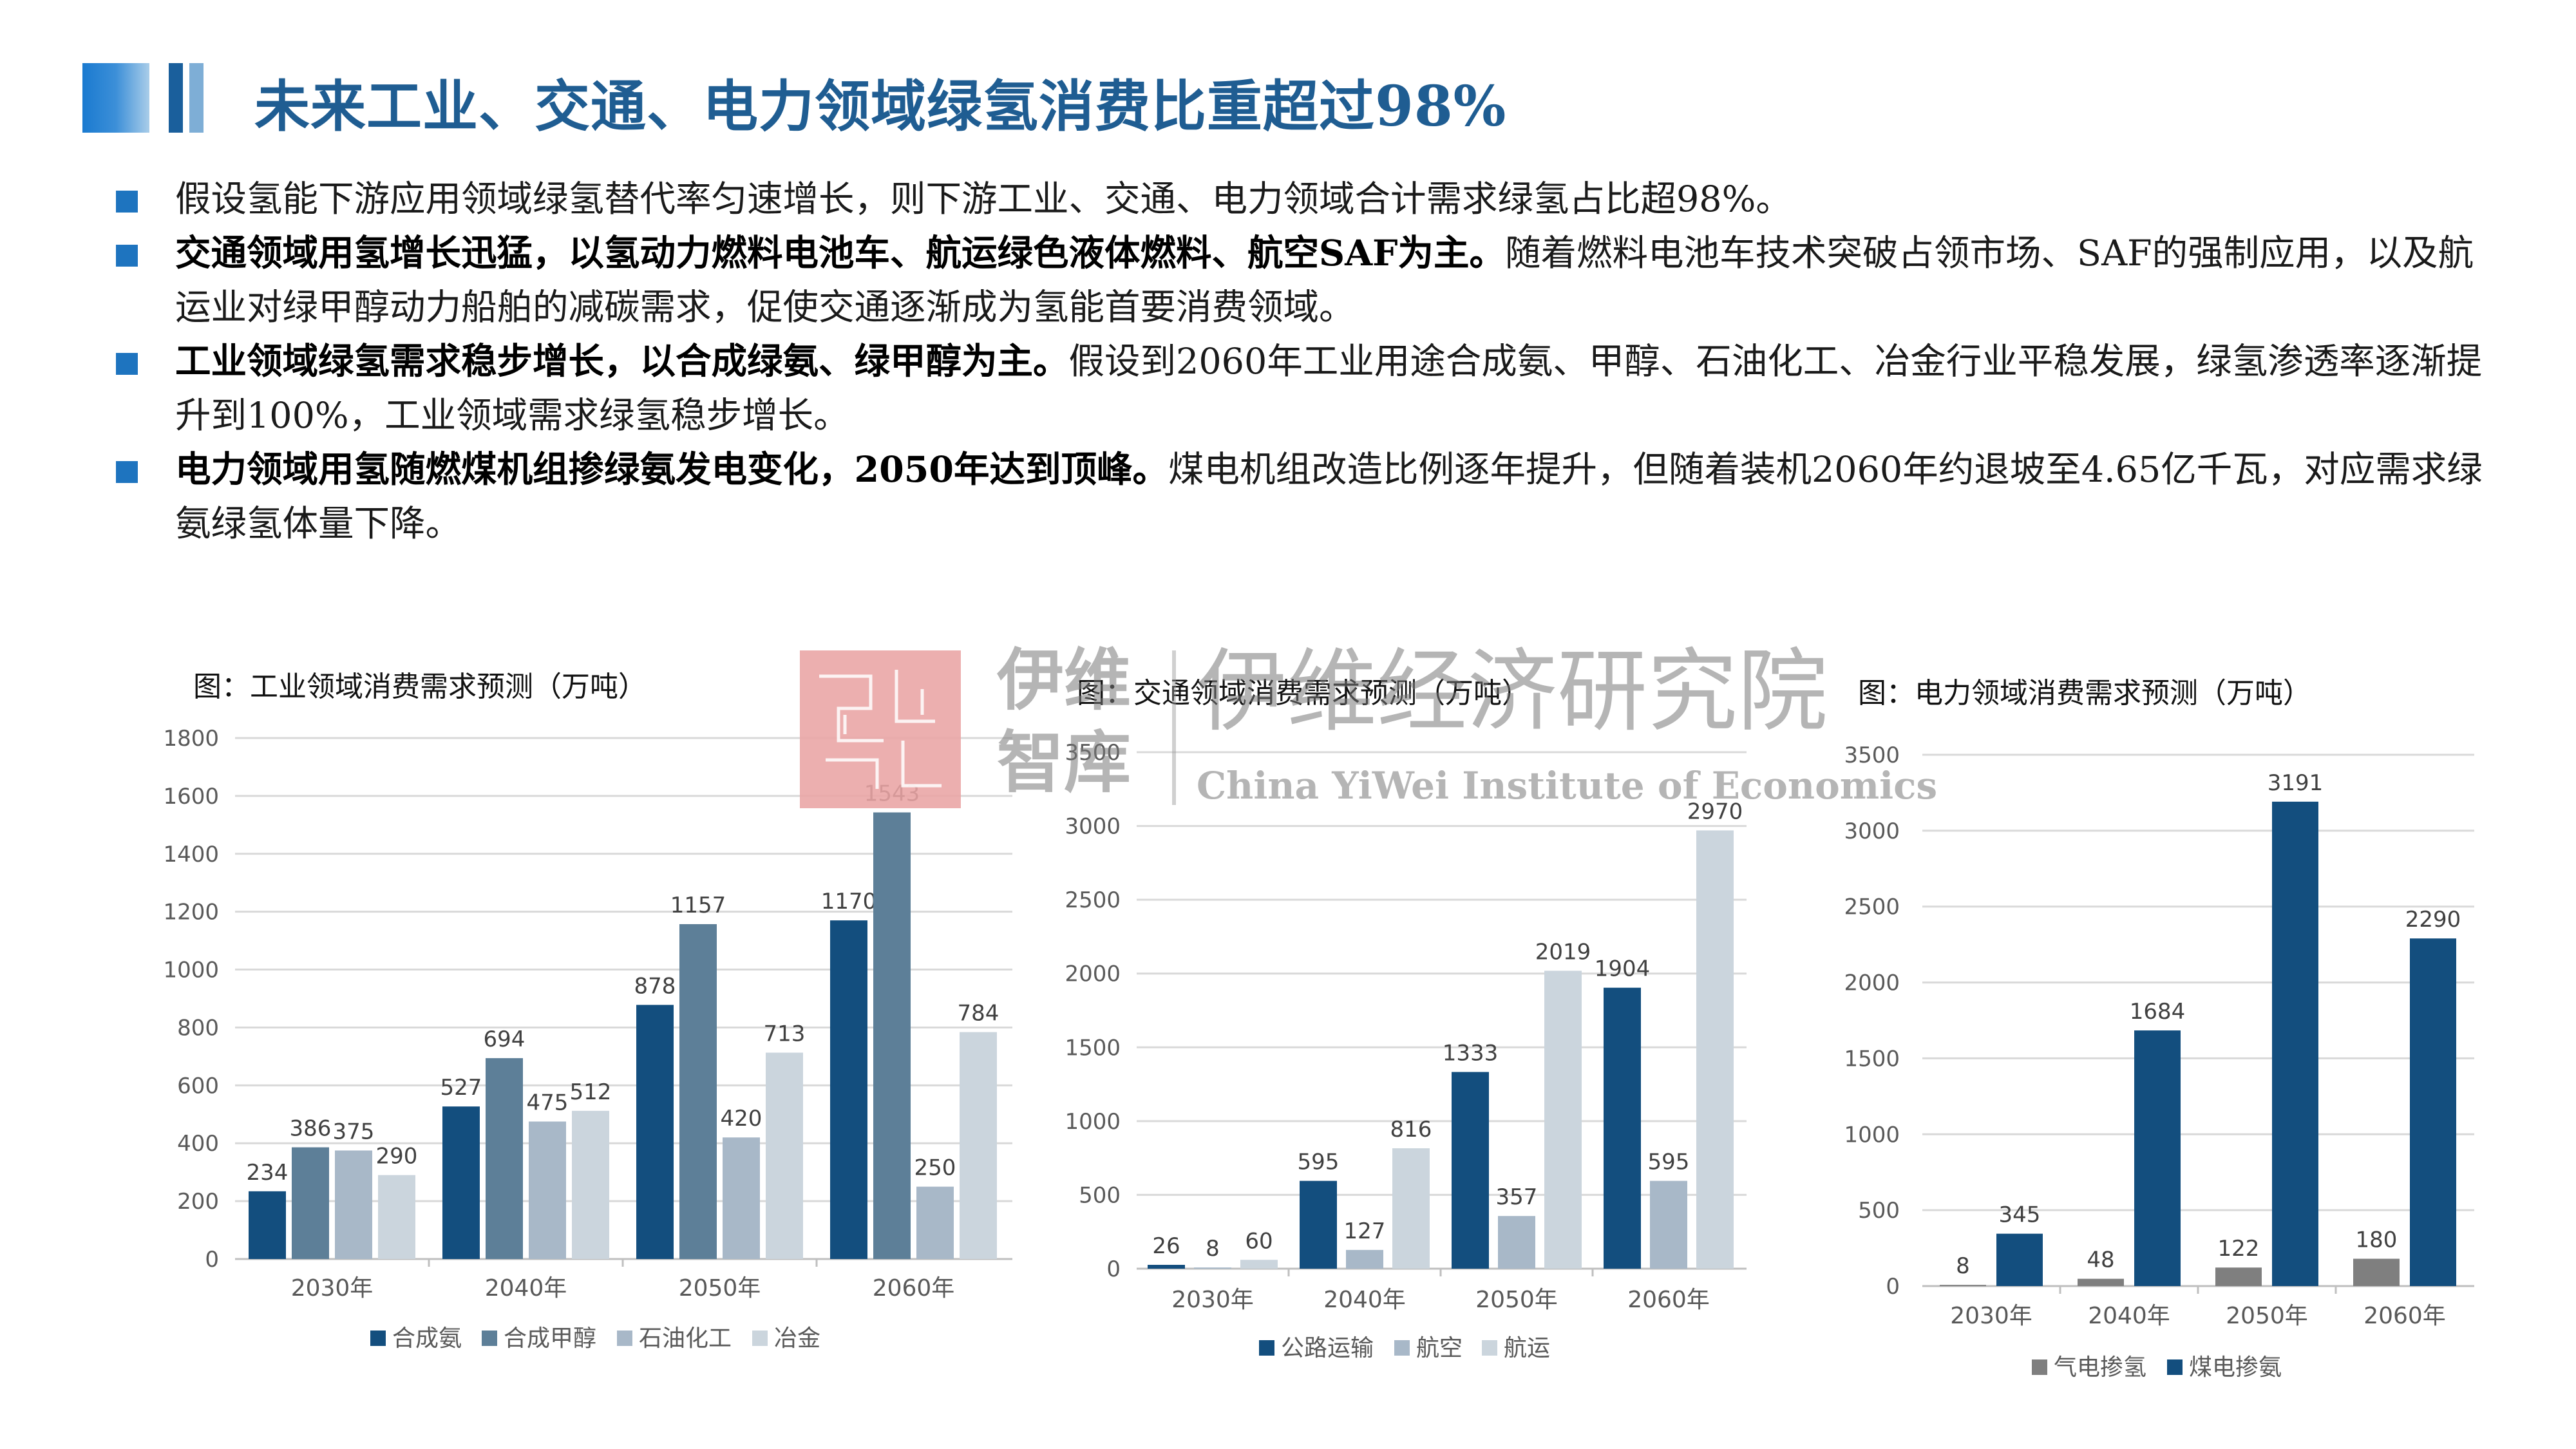 This screenshot has width=2576, height=1449. What do you see at coordinates (655, 986) in the screenshot?
I see `data-label: 878` at bounding box center [655, 986].